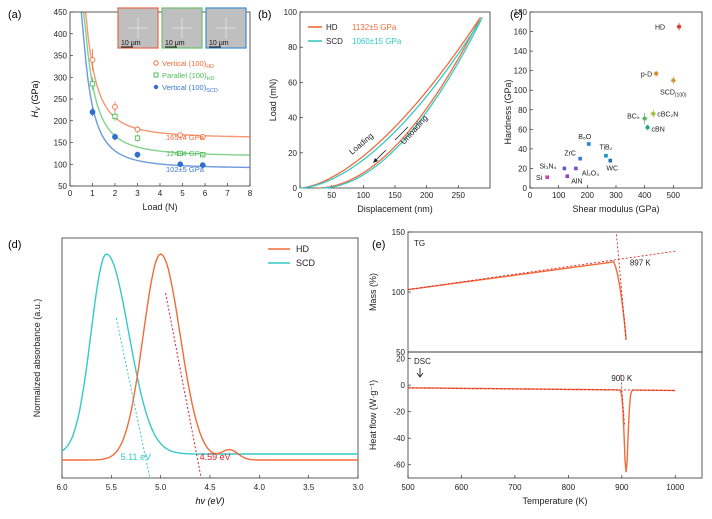 The width and height of the screenshot is (712, 519). I want to click on hd-tangent-line, so click(183, 385).